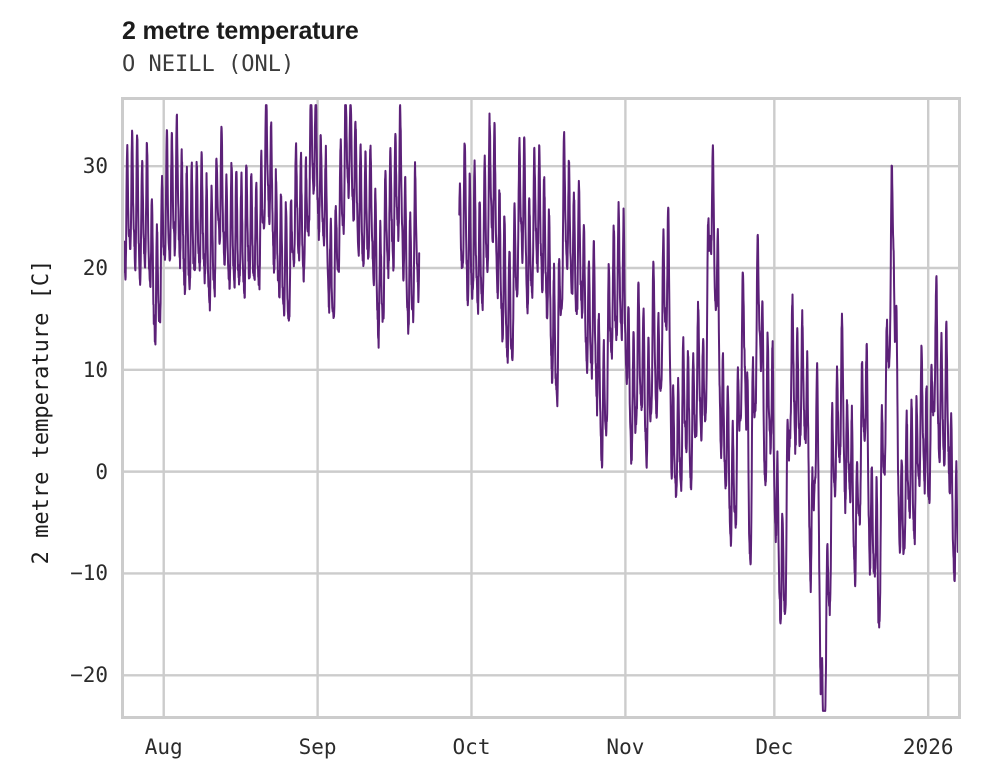 Image resolution: width=981 pixels, height=782 pixels. I want to click on y-axis-label-wrap: 2 metre temperature [C], so click(46, 412).